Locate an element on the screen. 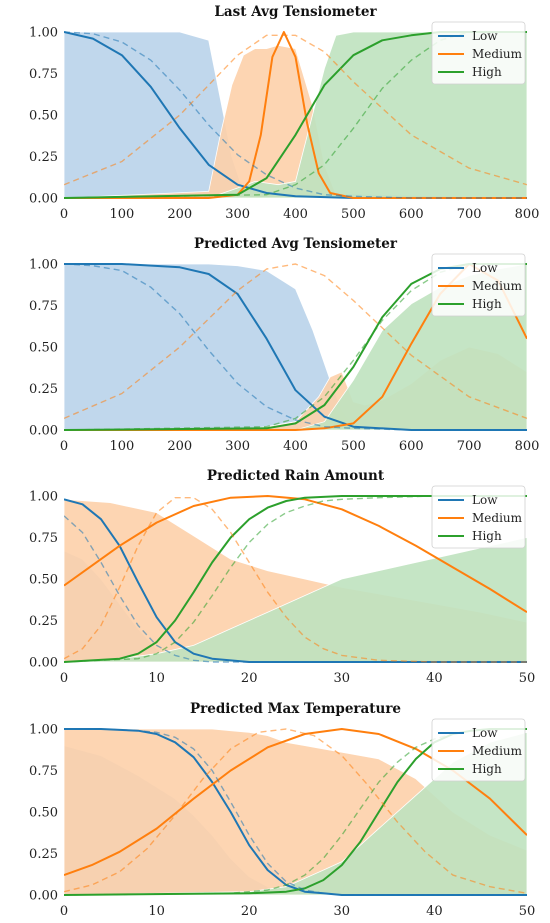  panel-title: Predicted Rain Amount is located at coordinates (296, 476).